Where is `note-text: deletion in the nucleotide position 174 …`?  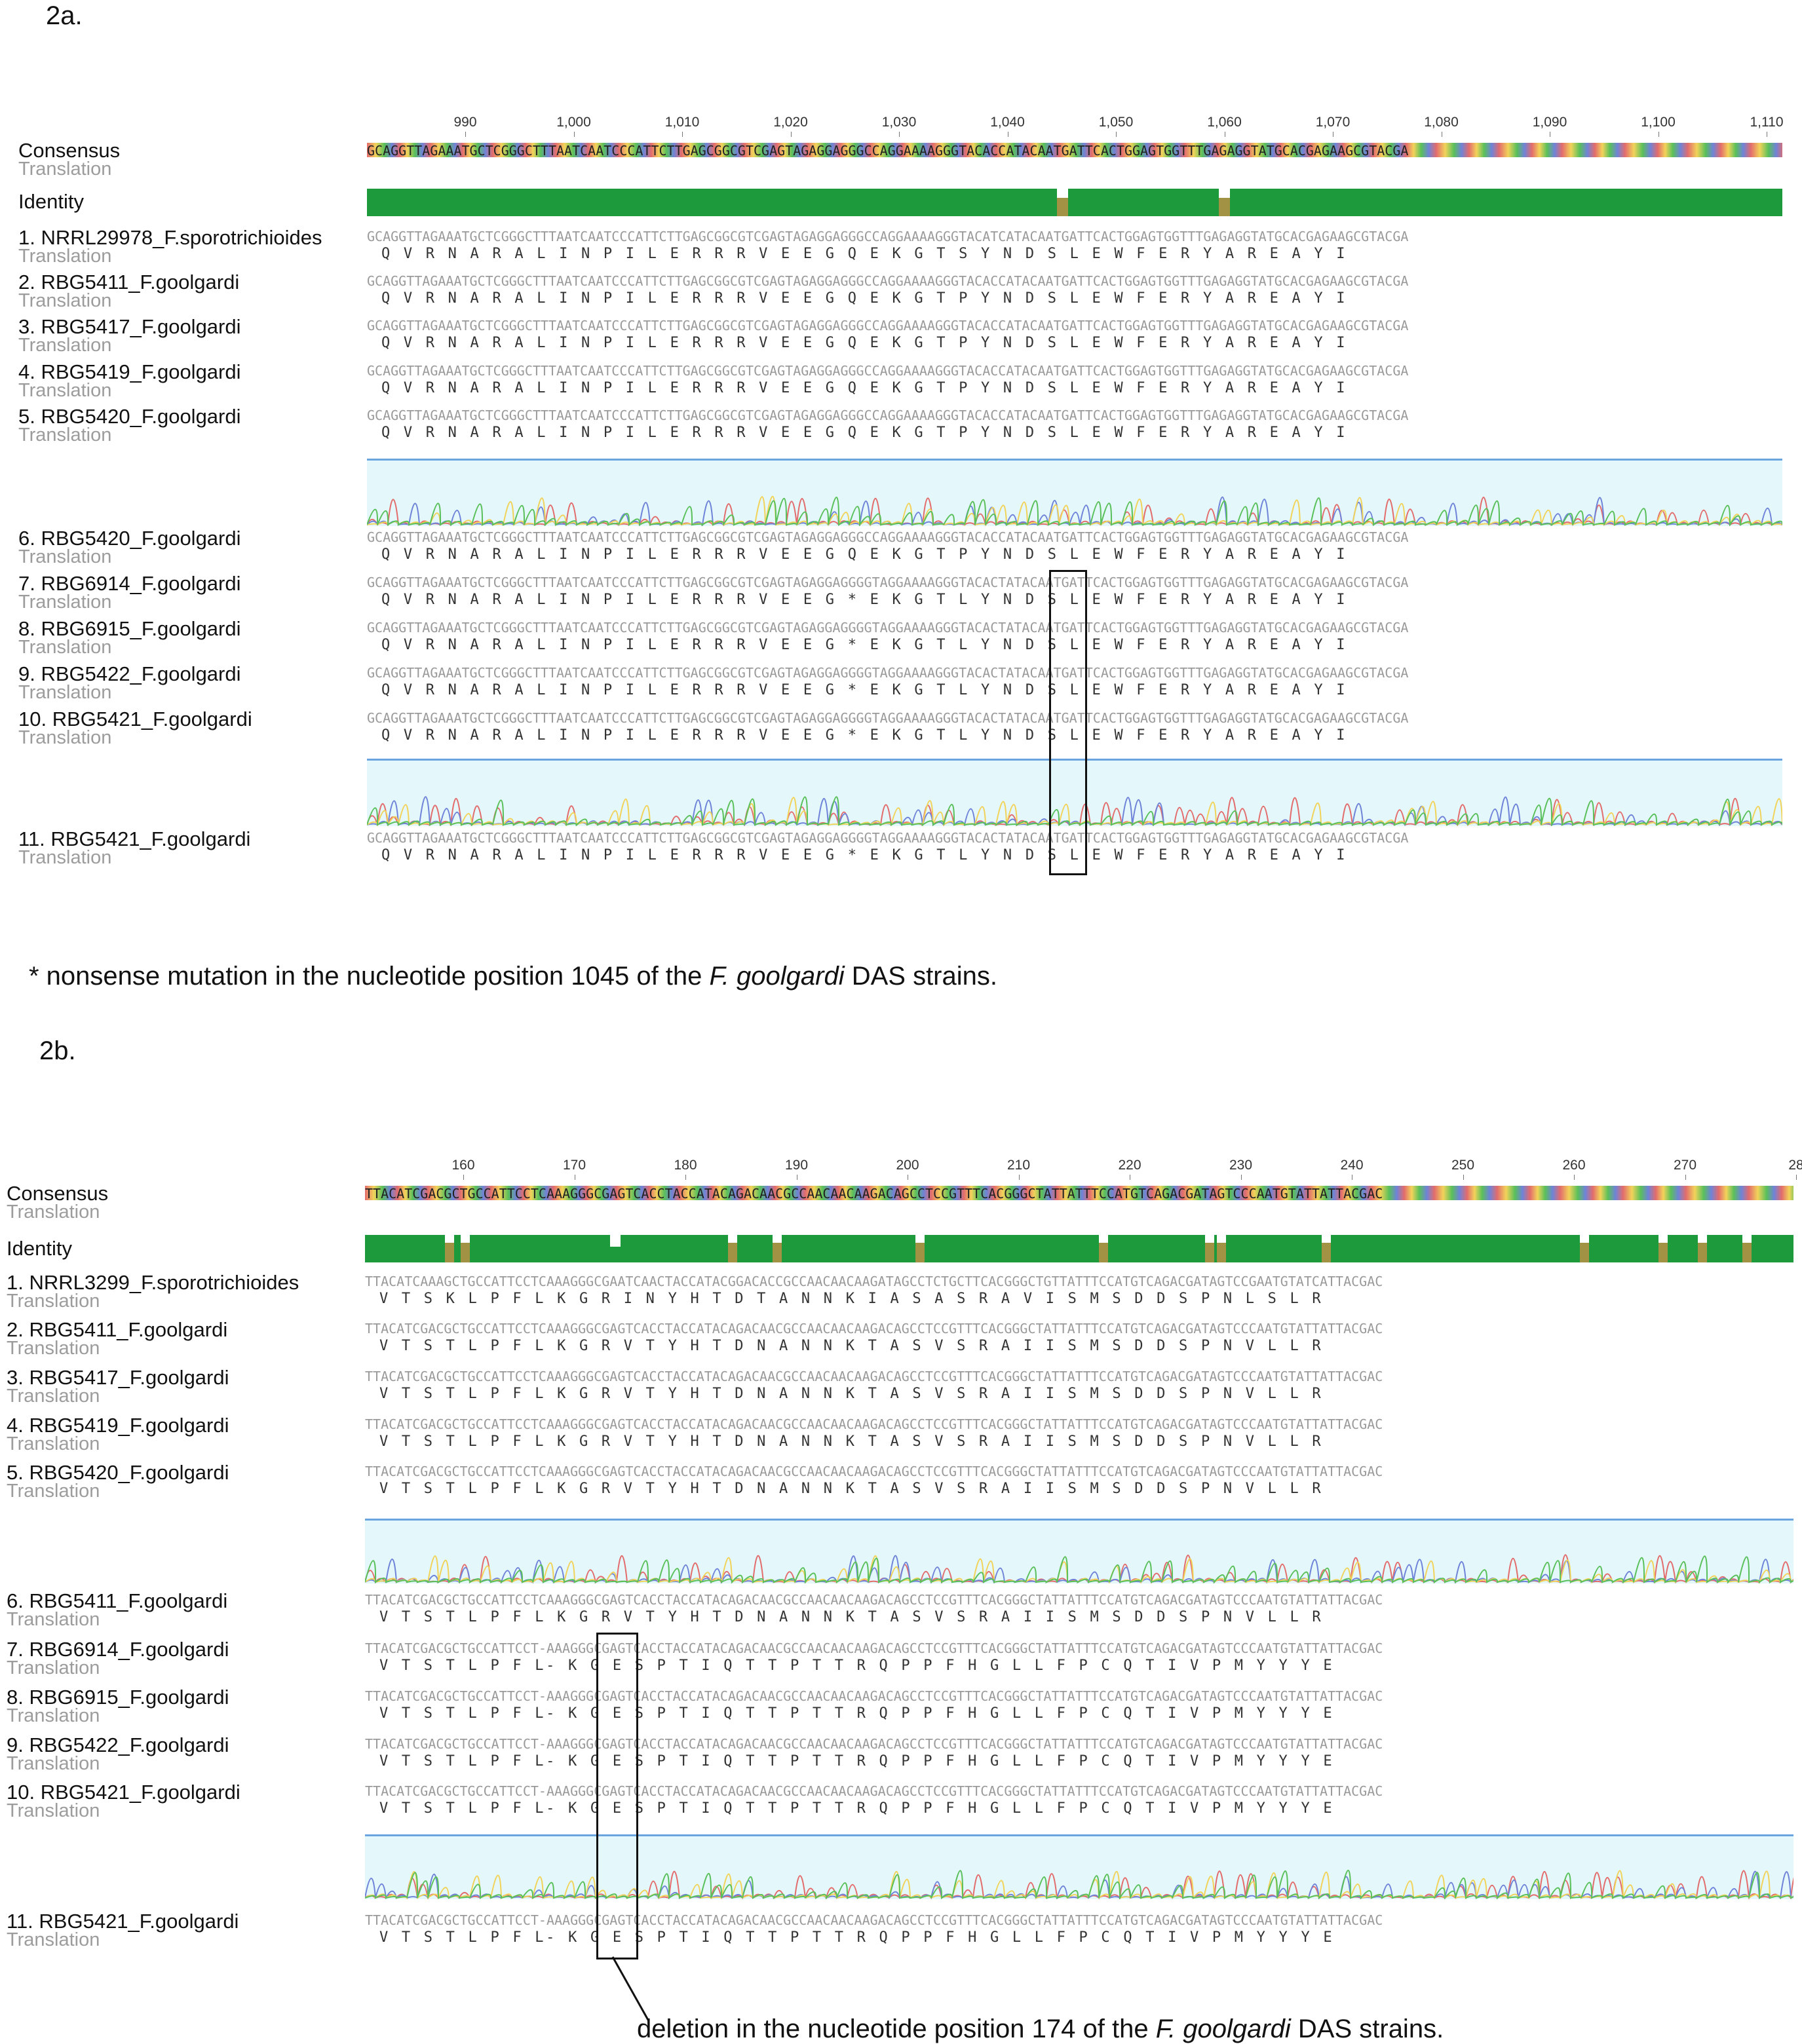
note-text: deletion in the nucleotide position 174 … is located at coordinates (896, 2029).